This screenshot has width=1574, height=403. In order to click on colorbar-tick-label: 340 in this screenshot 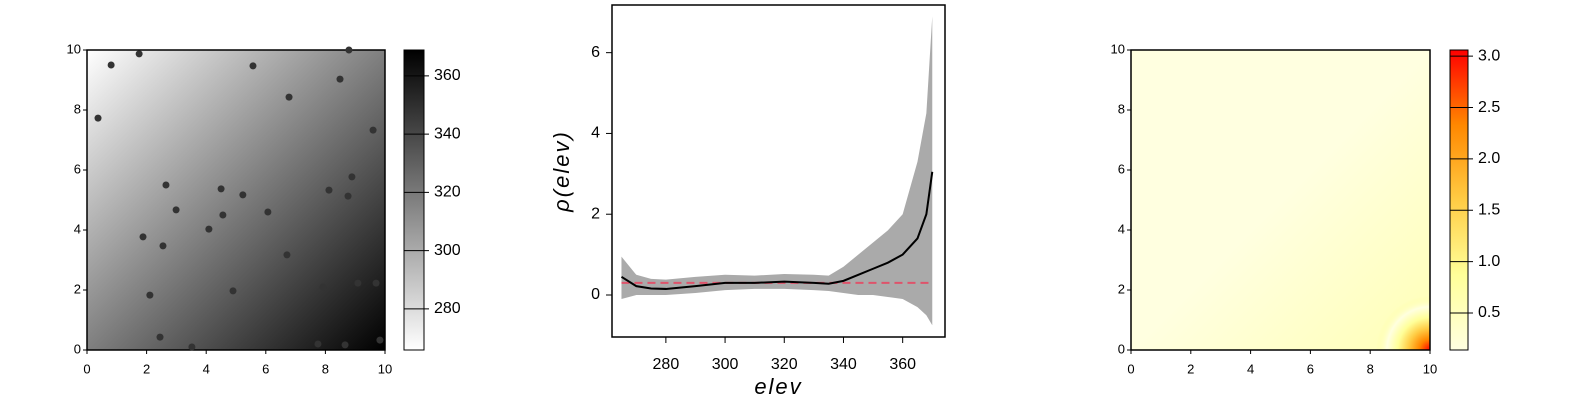, I will do `click(447, 133)`.